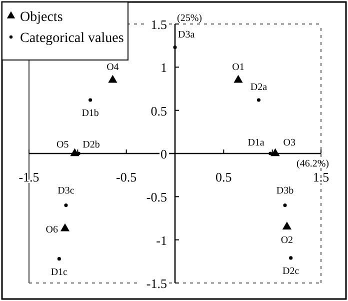 The image size is (348, 301). I want to click on y-tick-label: -1.5, so click(156, 283).